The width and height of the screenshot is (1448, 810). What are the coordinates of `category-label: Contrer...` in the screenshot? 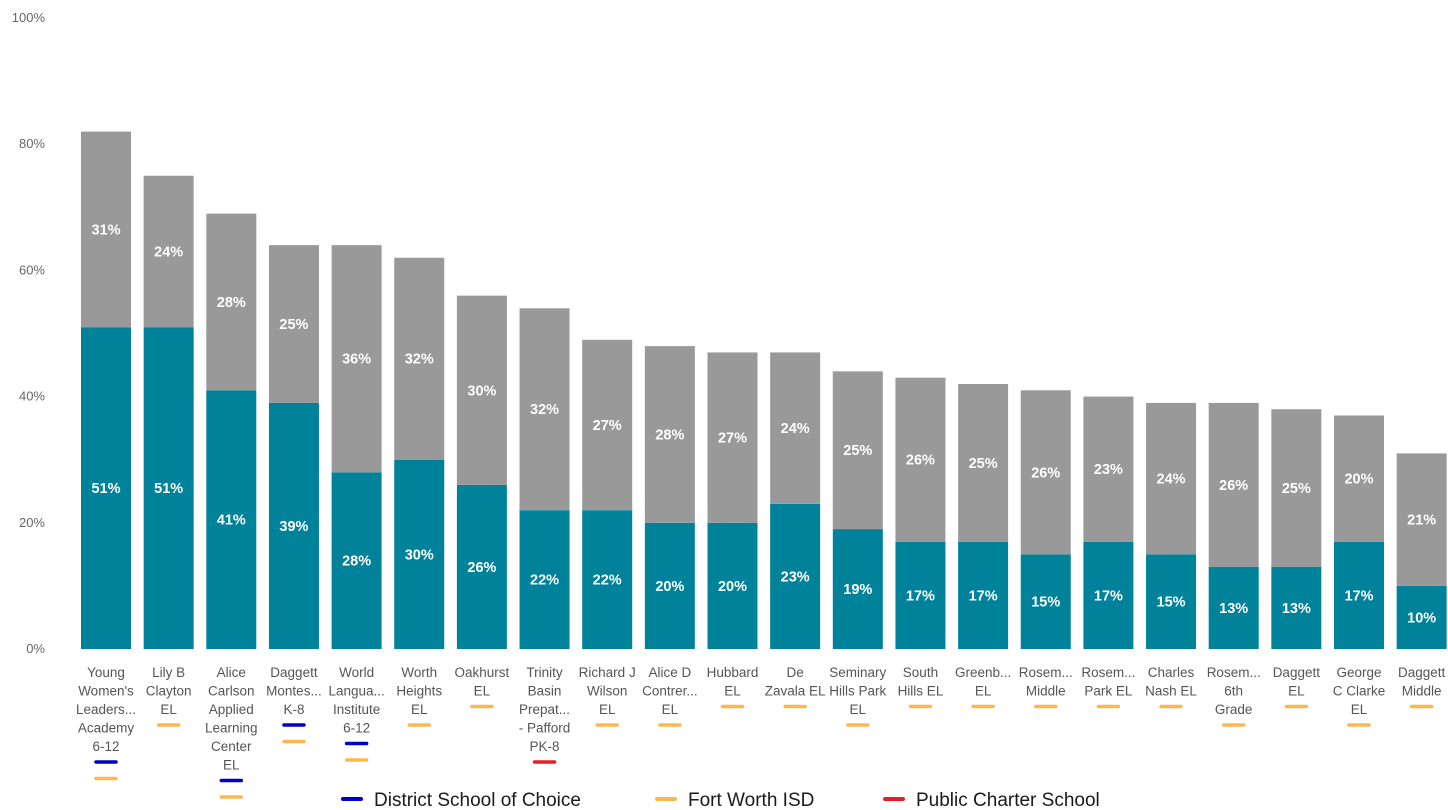 It's located at (670, 691).